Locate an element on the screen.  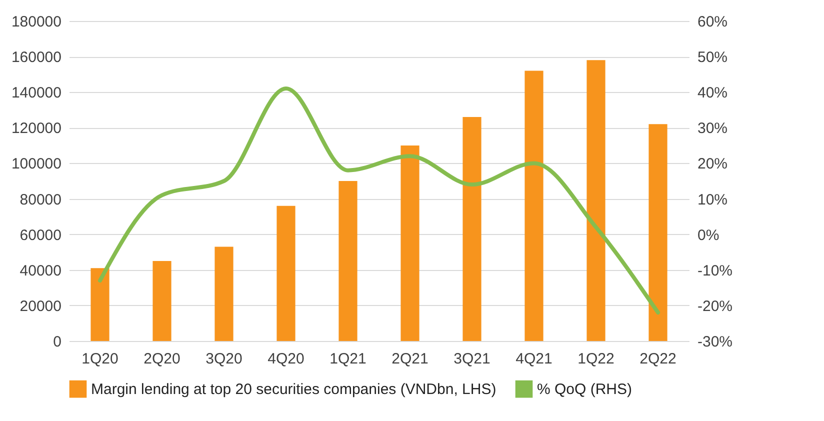
y-tick-label: 20000 is located at coordinates (41, 306).